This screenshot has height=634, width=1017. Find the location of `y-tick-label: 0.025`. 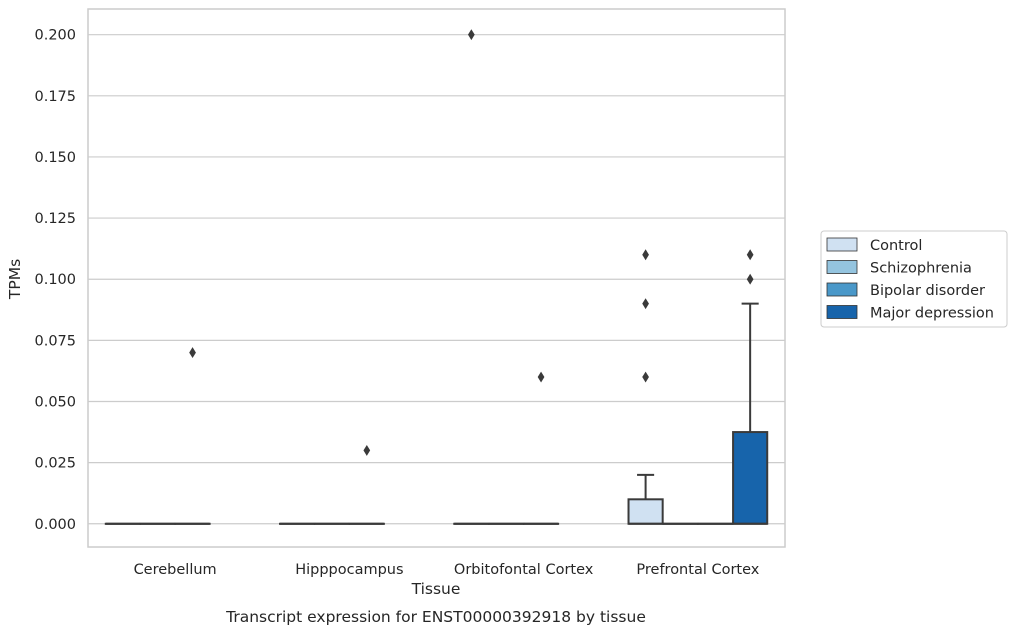

y-tick-label: 0.025 is located at coordinates (55, 464).